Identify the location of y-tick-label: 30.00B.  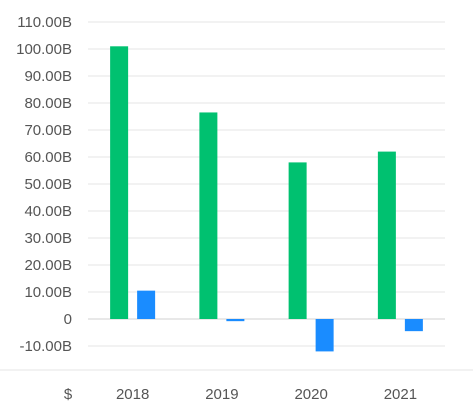
(48, 238).